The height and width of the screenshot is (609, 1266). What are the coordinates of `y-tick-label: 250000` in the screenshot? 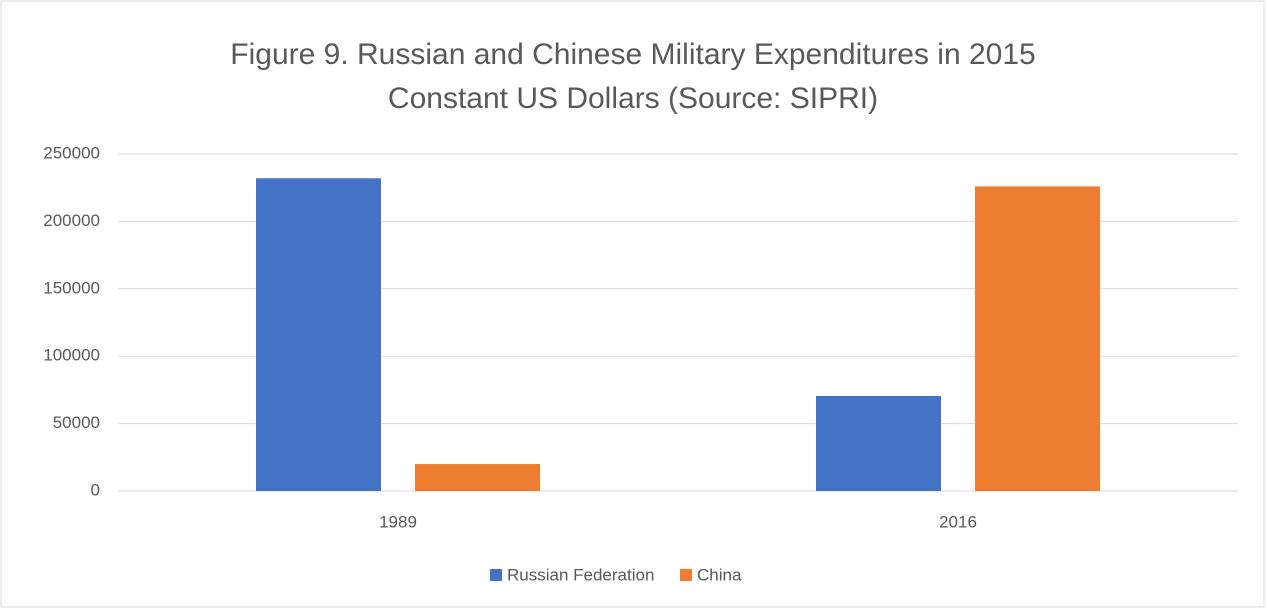 It's located at (71, 152).